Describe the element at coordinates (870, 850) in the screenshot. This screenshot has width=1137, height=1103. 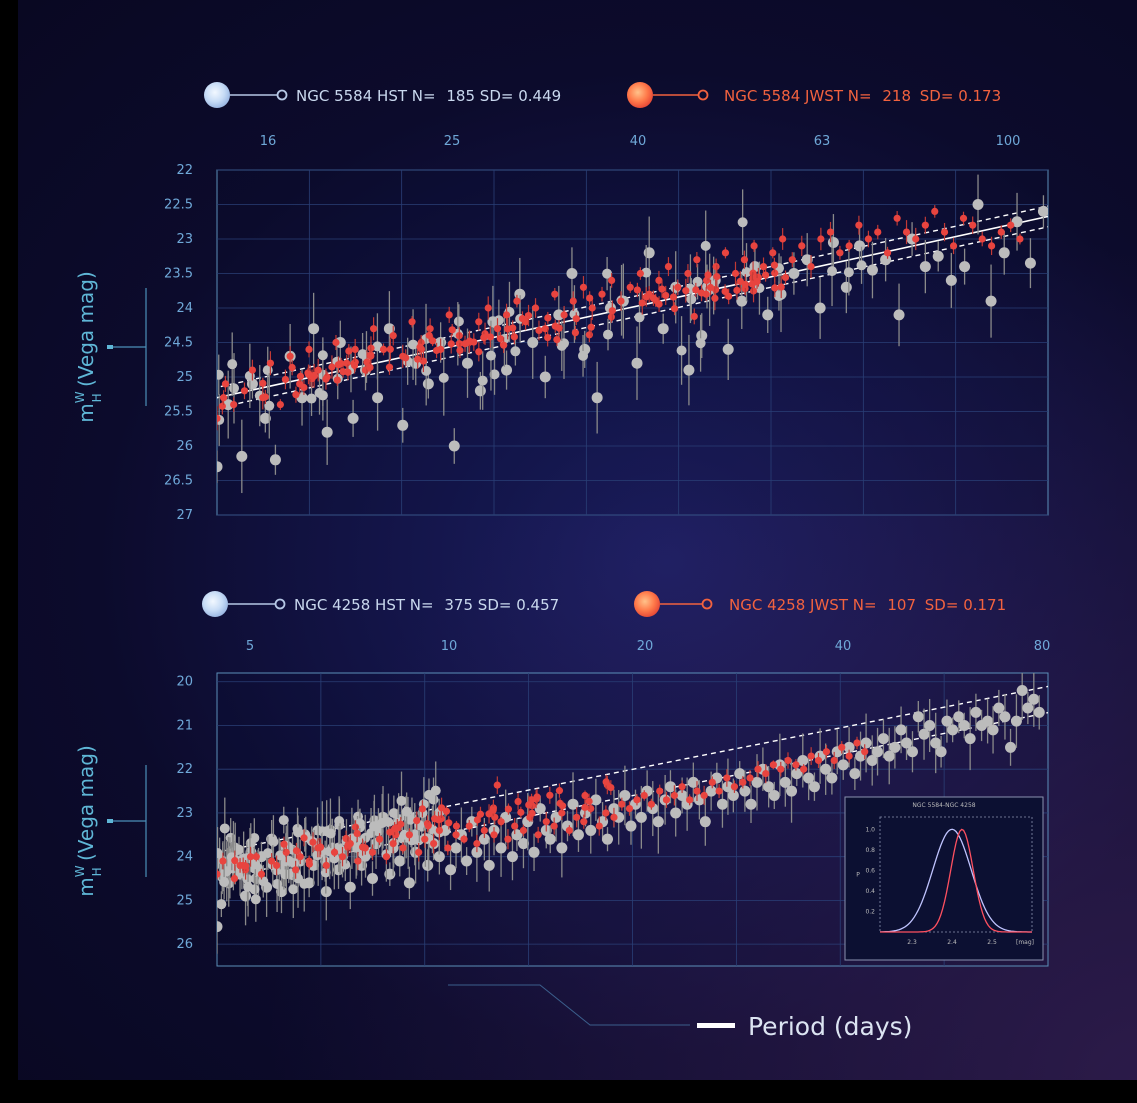
I see `inset-y-tick: 0.8` at that location.